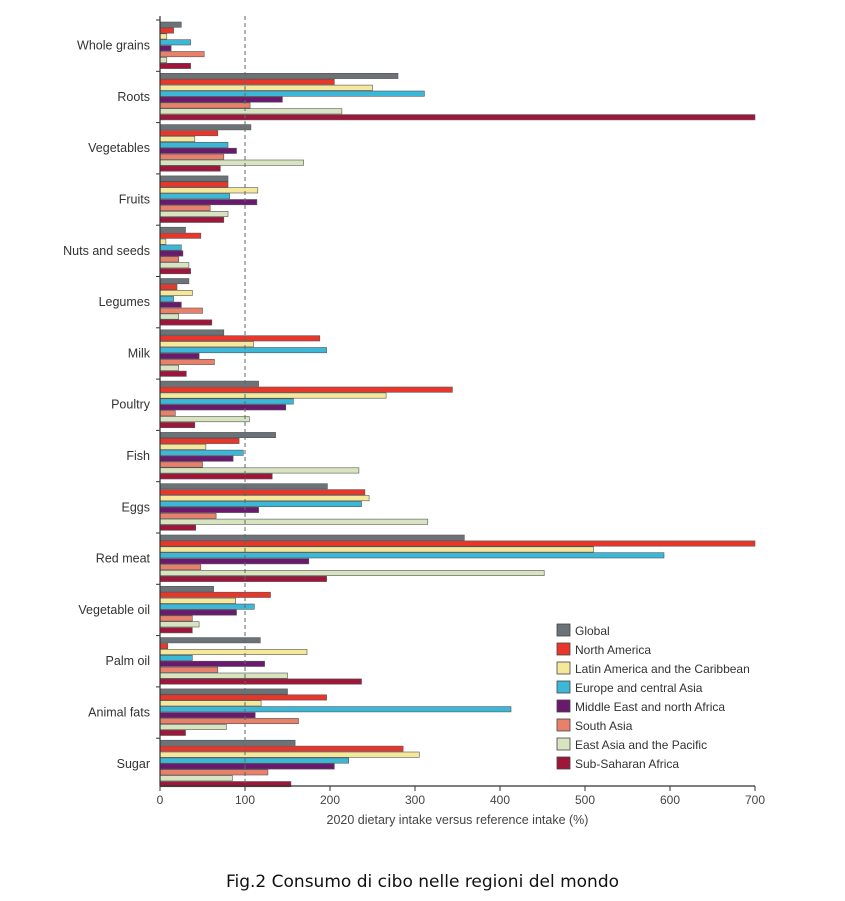 The image size is (845, 901). What do you see at coordinates (279, 76) in the screenshot?
I see `bar-roots-global` at bounding box center [279, 76].